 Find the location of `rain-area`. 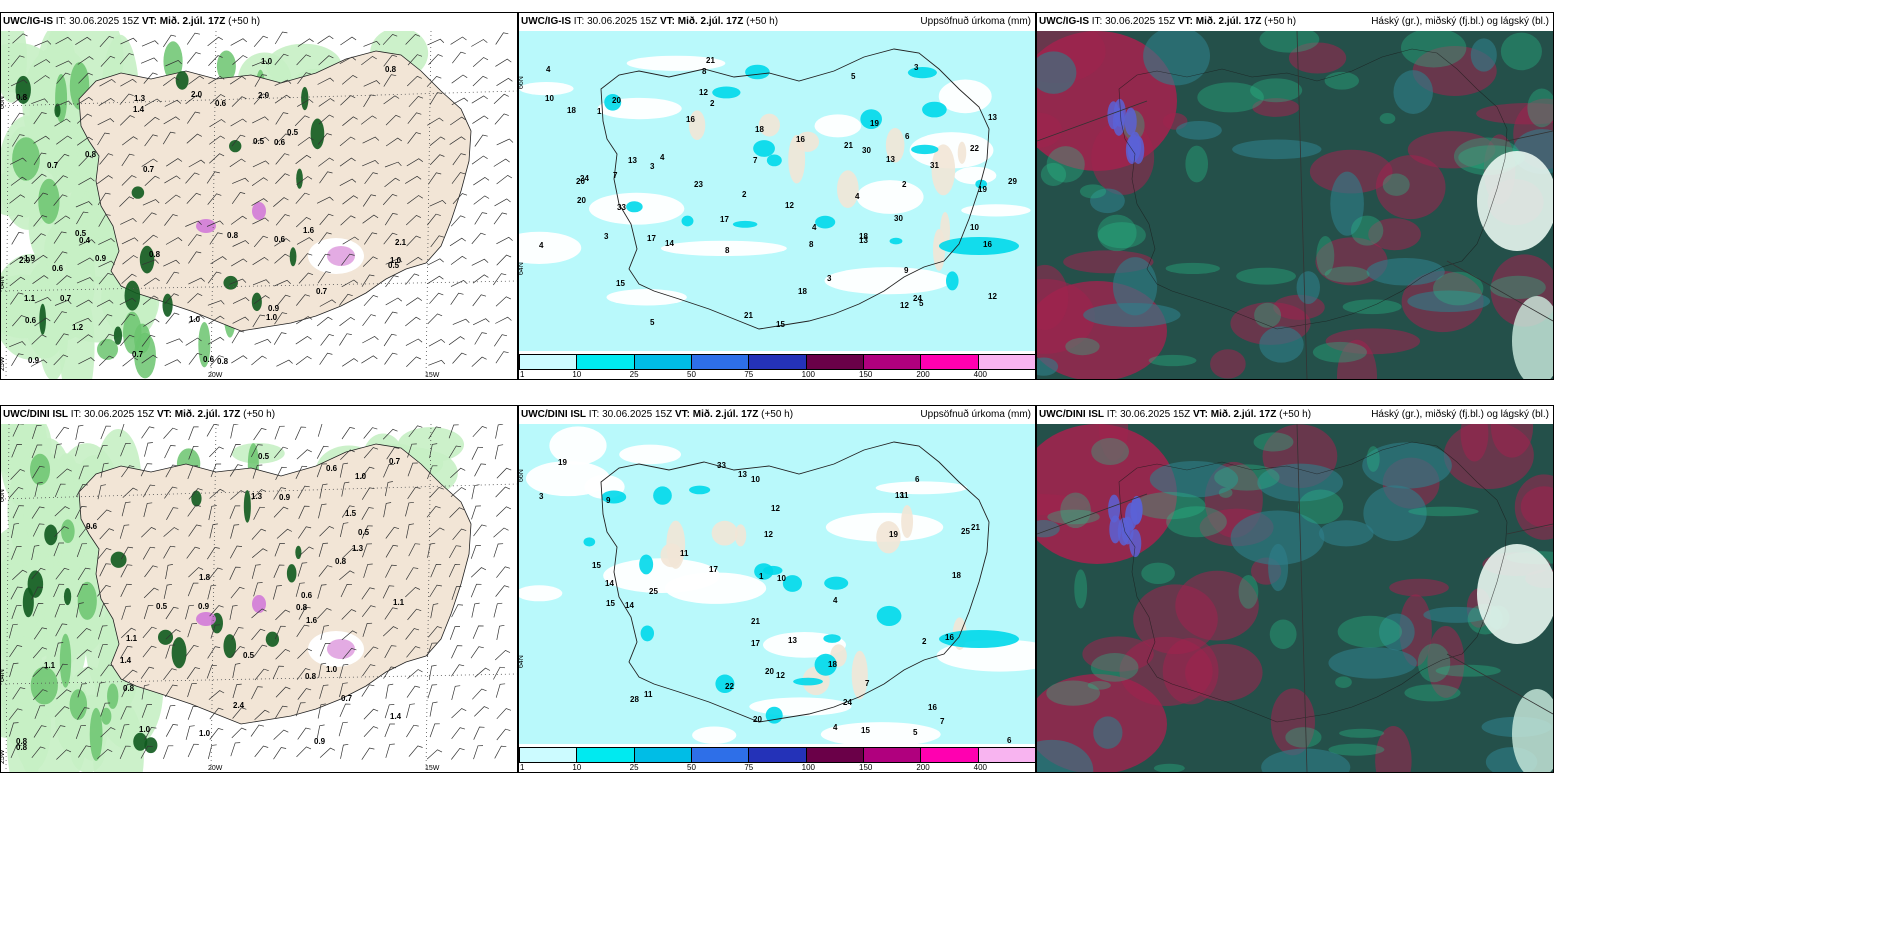

rain-area is located at coordinates (258, 453).